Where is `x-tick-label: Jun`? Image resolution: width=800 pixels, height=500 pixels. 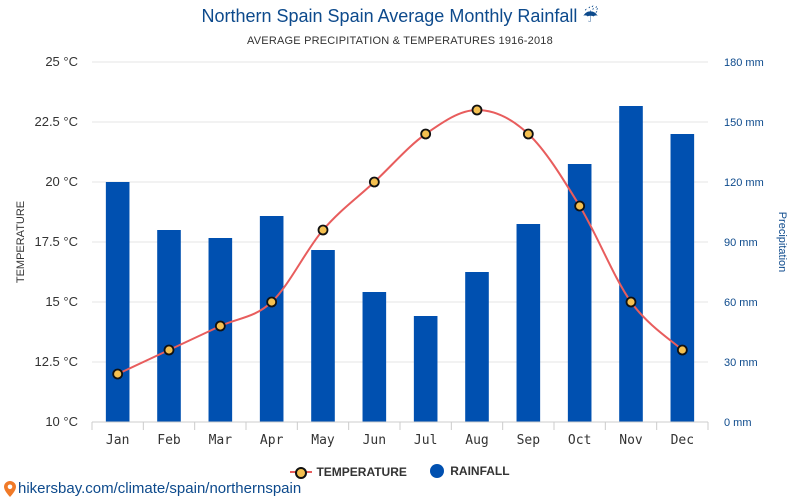
x-tick-label: Jun is located at coordinates (374, 440).